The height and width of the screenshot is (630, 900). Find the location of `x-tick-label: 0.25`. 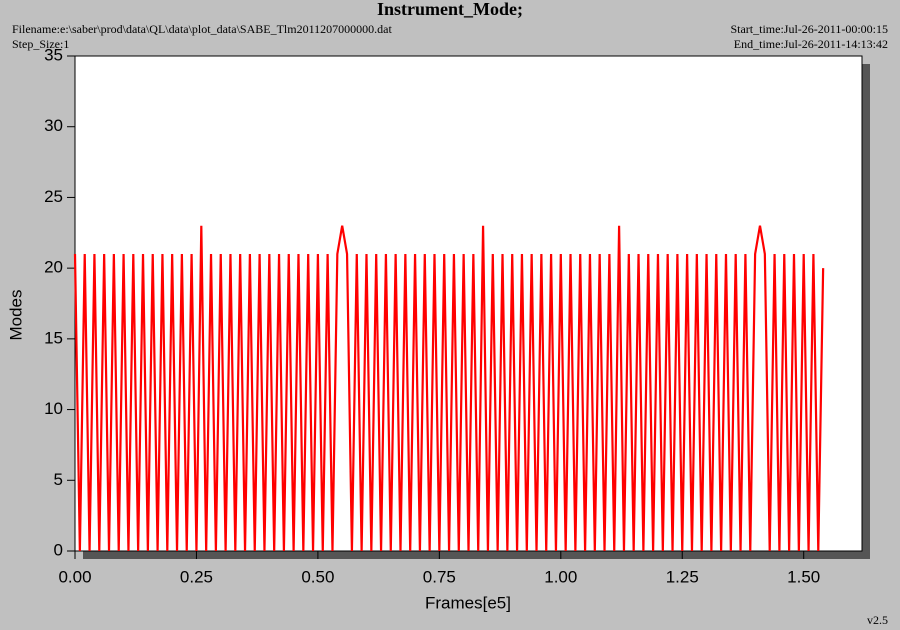

x-tick-label: 0.25 is located at coordinates (196, 576).